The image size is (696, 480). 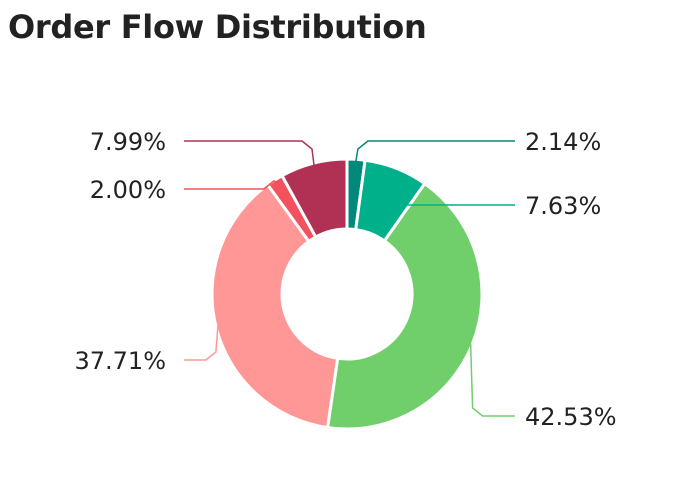 What do you see at coordinates (563, 142) in the screenshot?
I see `slice-percent-label: 2.14%` at bounding box center [563, 142].